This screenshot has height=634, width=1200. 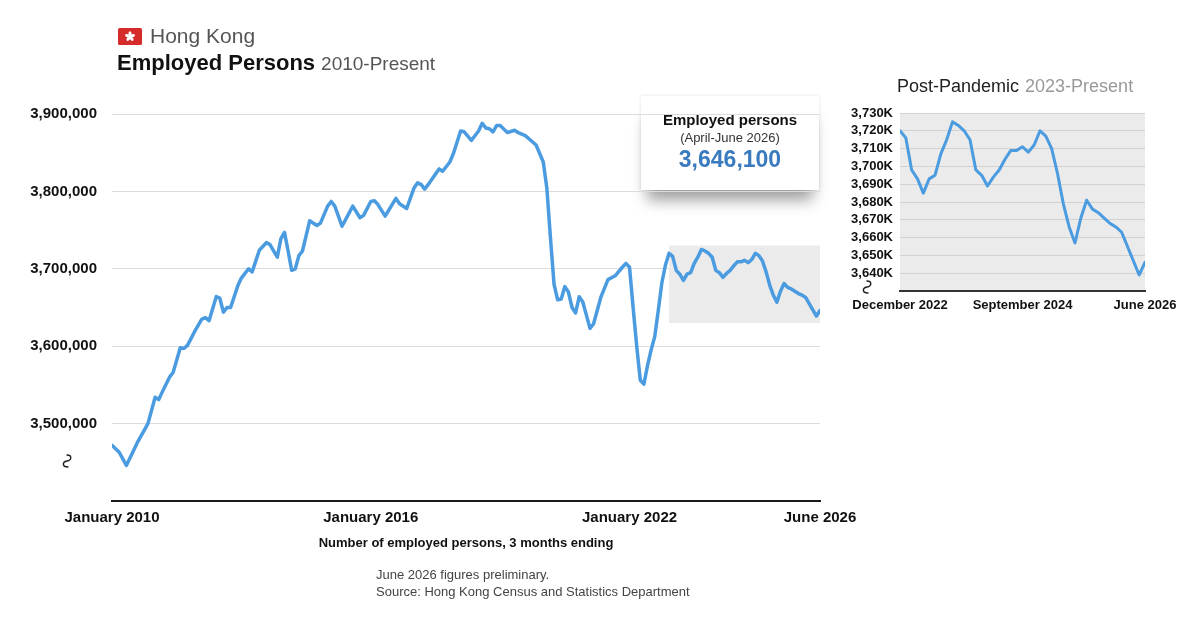 I want to click on y-tick-label: 3,650K, so click(x=872, y=254).